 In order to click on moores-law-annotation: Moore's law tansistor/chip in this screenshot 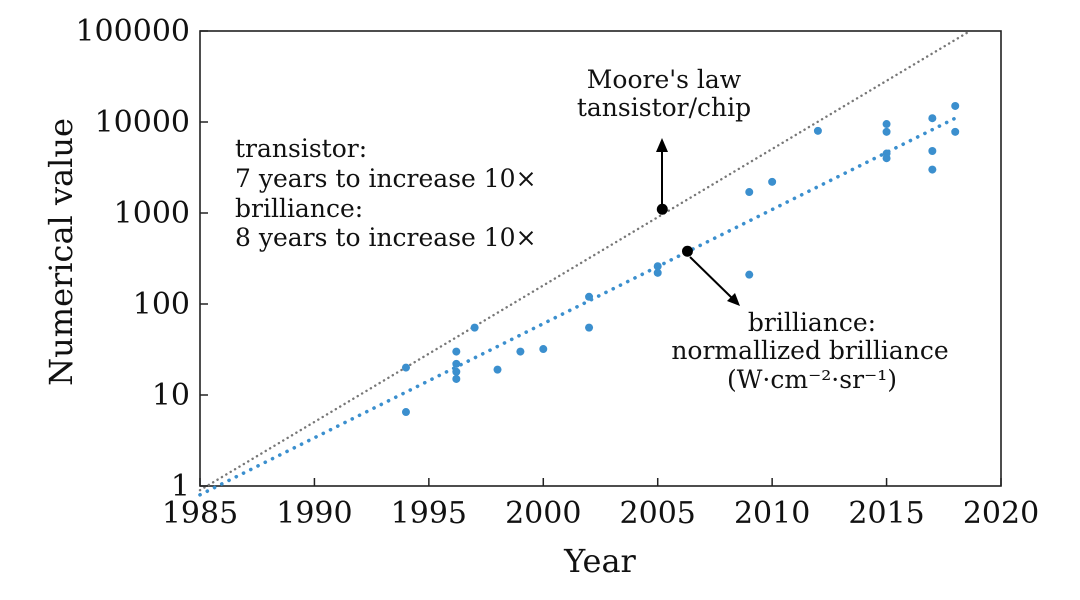, I will do `click(664, 140)`.